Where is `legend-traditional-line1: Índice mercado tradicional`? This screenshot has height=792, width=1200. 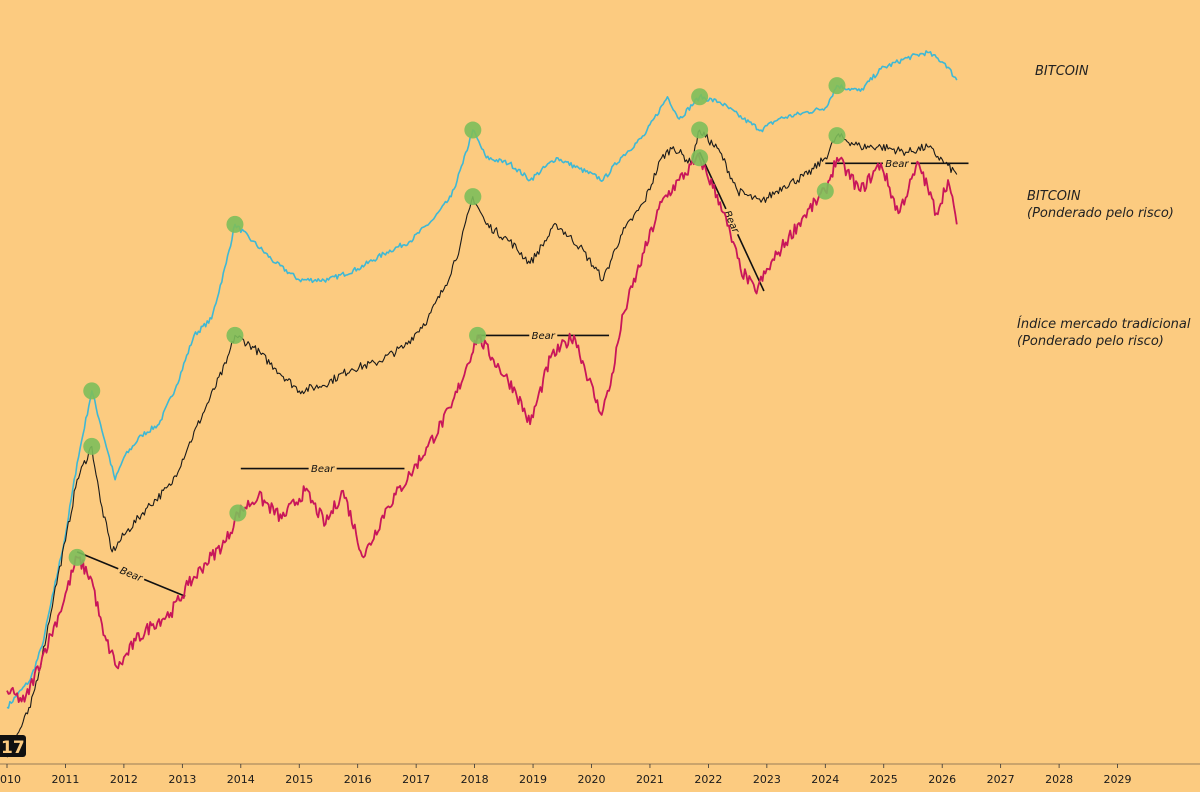 legend-traditional-line1: Índice mercado tradicional is located at coordinates (1104, 324).